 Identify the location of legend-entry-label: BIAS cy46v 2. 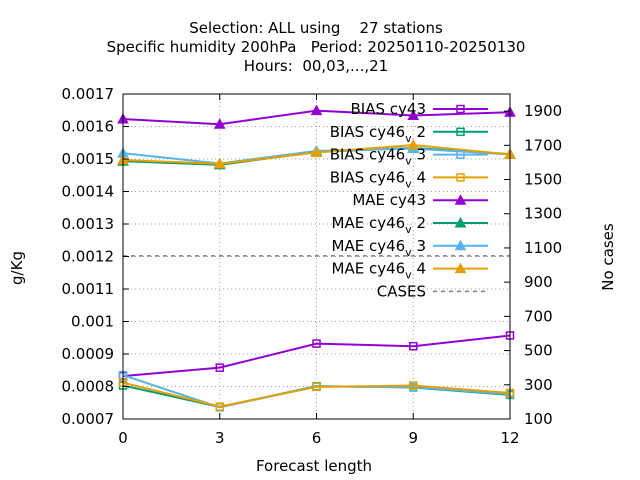
(378, 134).